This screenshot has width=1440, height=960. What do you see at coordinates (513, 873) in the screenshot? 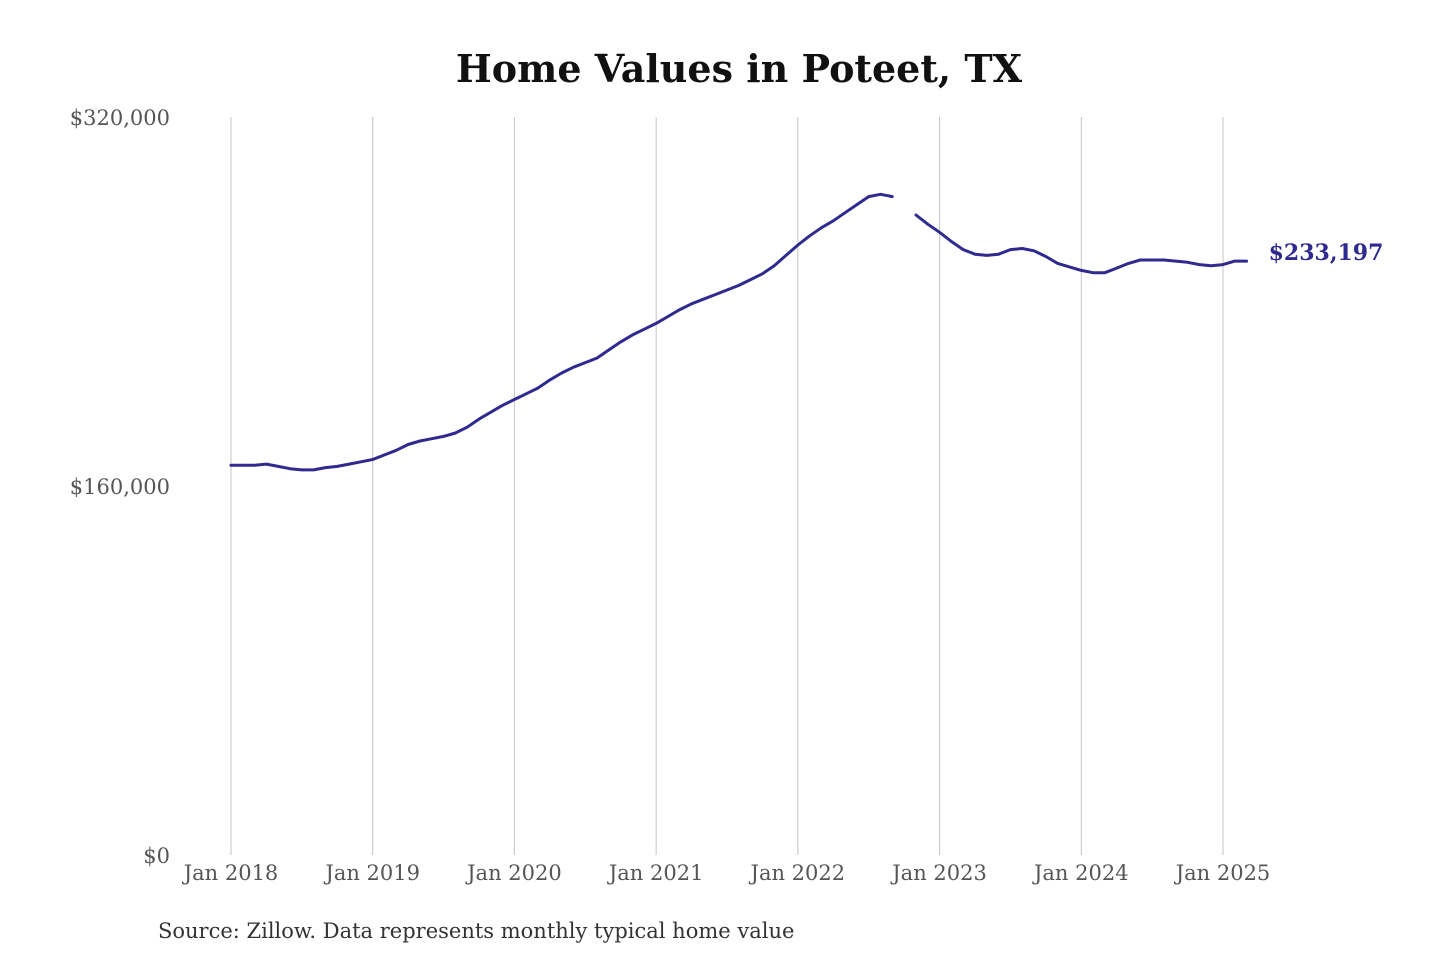
I see `x-tick-label: Jan 2020` at bounding box center [513, 873].